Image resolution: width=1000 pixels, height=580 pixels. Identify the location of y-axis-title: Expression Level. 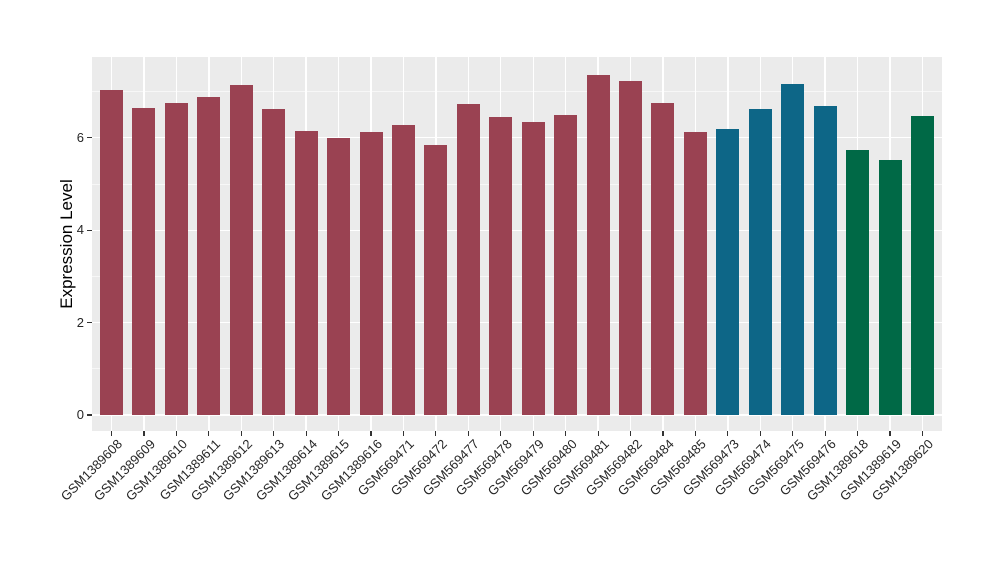
(66, 244).